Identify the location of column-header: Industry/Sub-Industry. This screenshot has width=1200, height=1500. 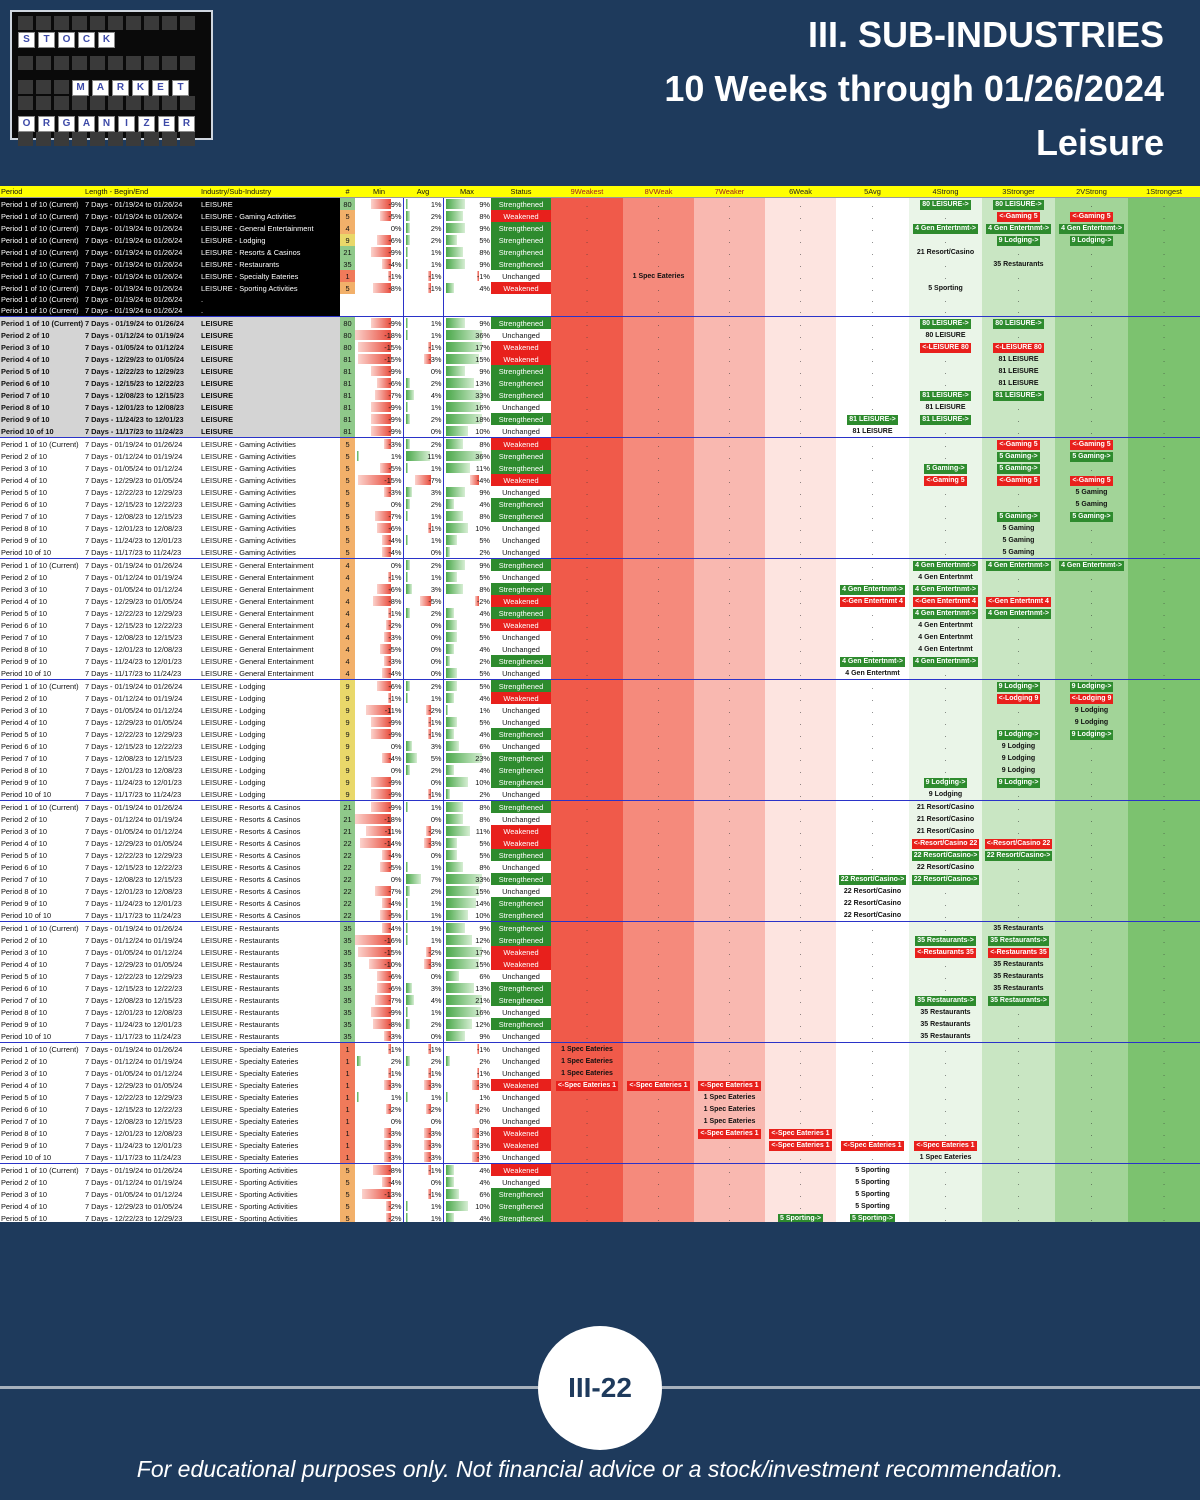
(270, 192).